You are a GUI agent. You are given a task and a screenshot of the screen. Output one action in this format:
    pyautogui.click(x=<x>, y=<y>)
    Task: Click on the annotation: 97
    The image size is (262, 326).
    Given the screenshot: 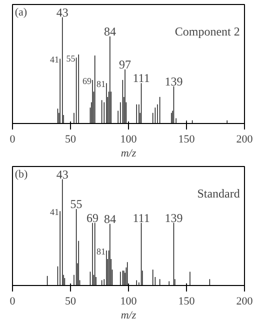 What is the action you would take?
    pyautogui.click(x=125, y=64)
    